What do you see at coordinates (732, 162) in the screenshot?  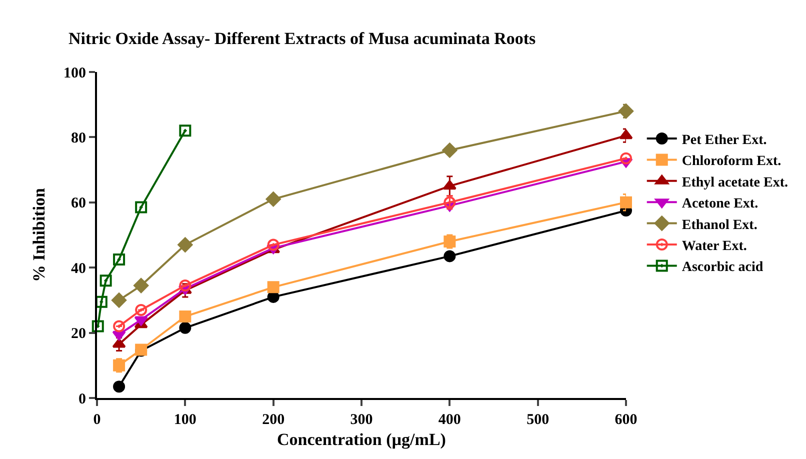 I see `legend-label: Chloroform Ext.` at bounding box center [732, 162].